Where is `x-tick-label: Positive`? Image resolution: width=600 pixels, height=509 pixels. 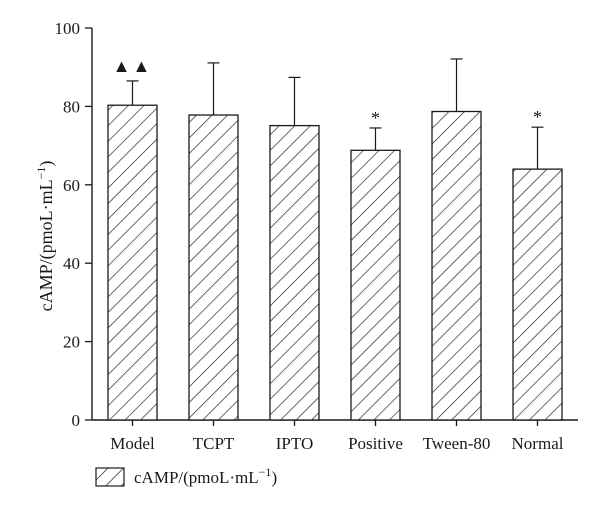 x-tick-label: Positive is located at coordinates (375, 443).